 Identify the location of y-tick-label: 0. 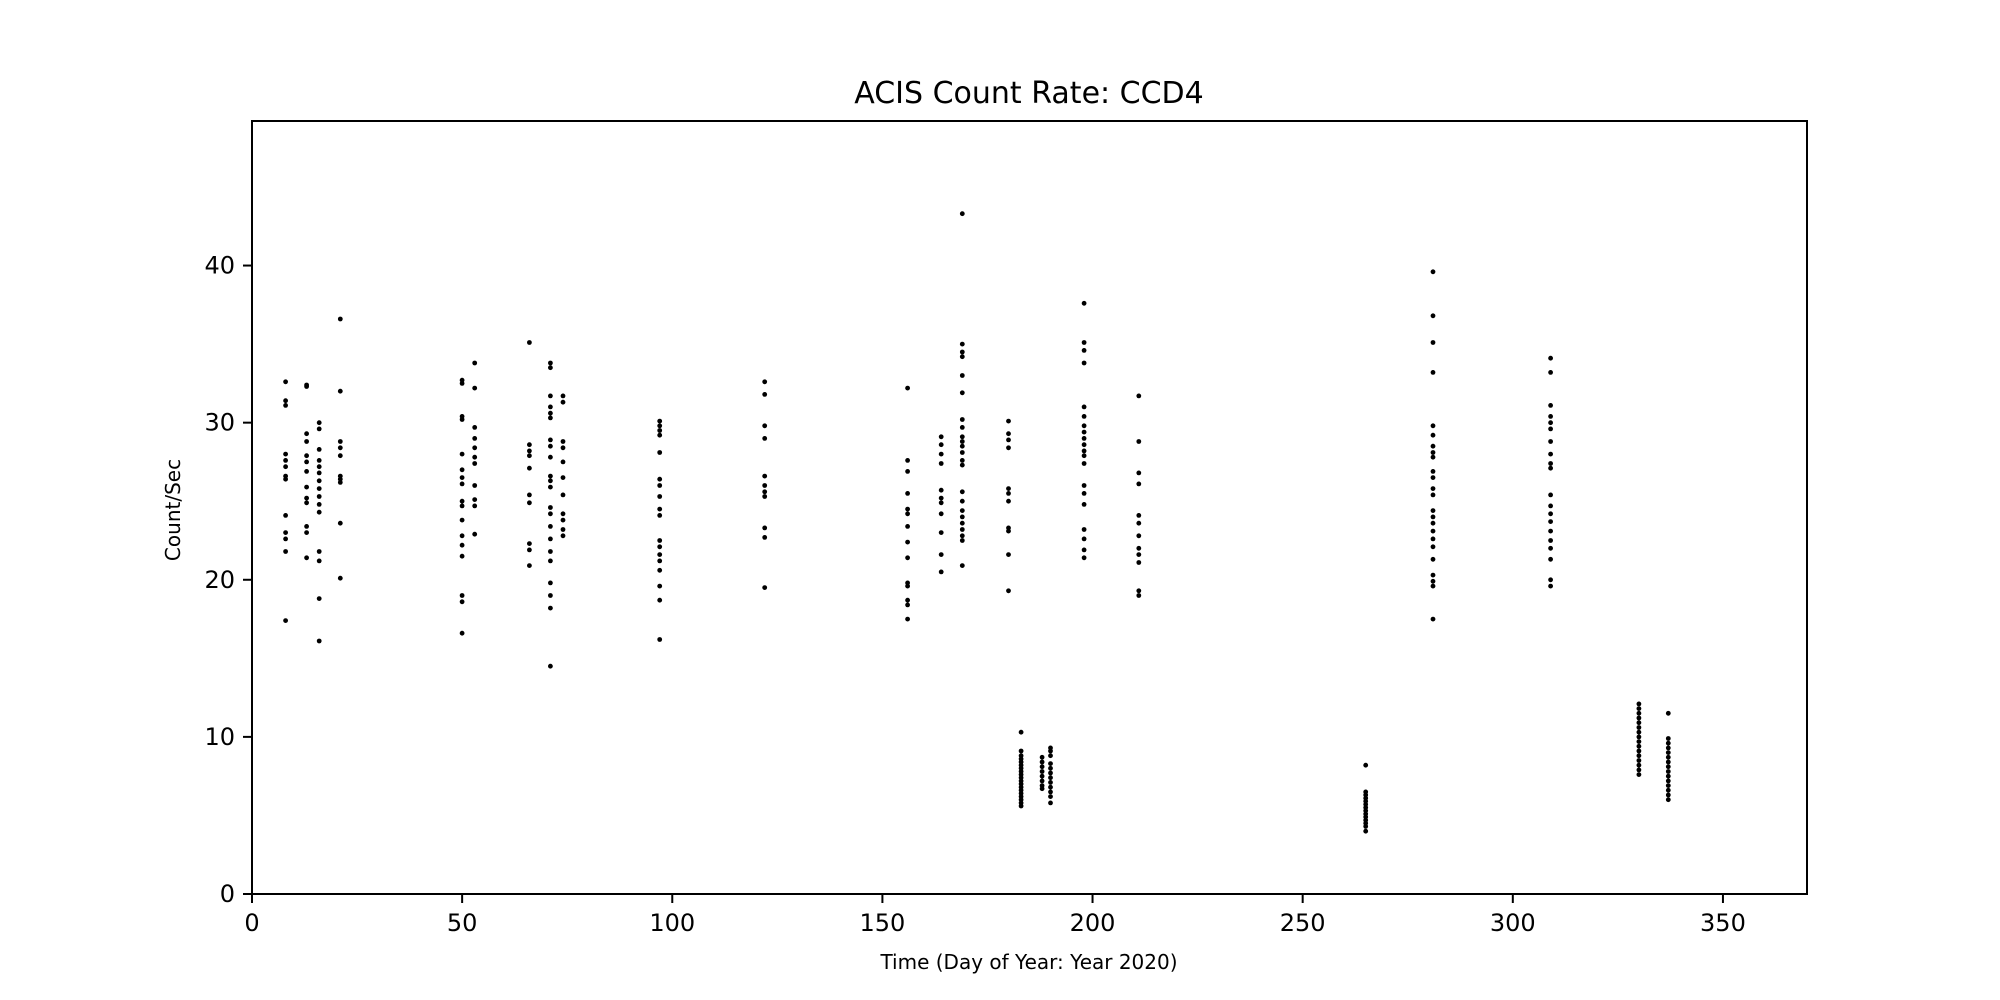
(227, 894).